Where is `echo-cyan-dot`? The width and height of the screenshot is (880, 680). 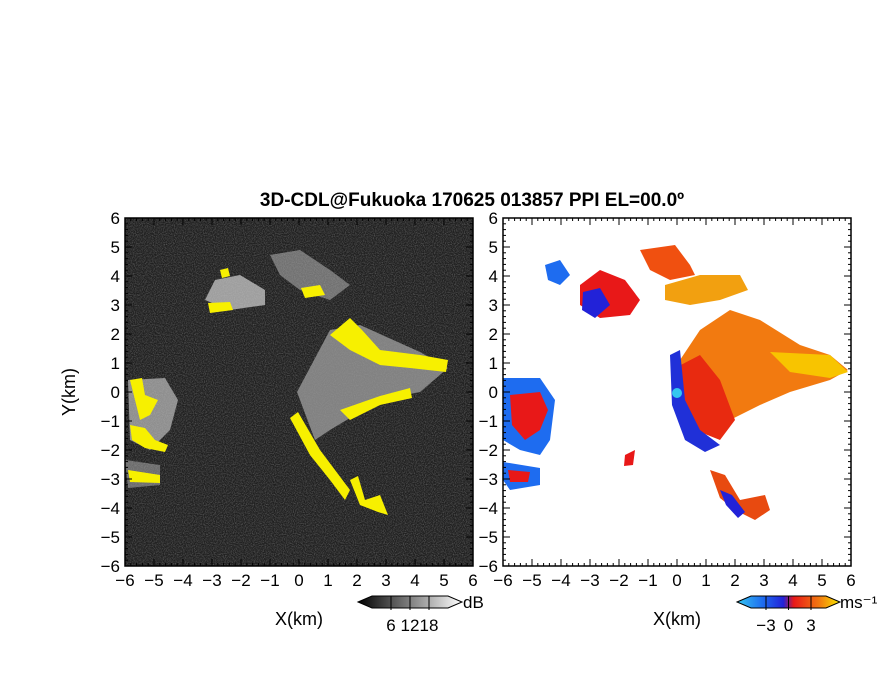 echo-cyan-dot is located at coordinates (677, 393).